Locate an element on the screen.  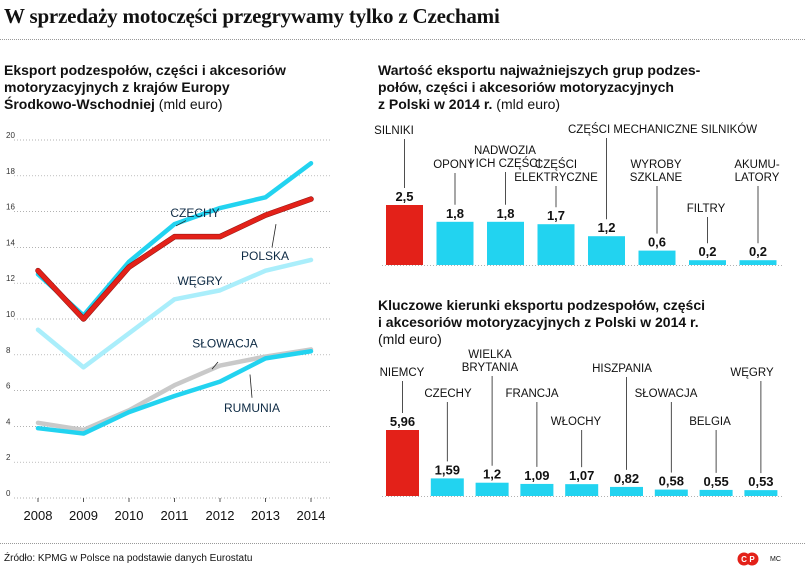
y-tick-label: 6 is located at coordinates (8, 386).